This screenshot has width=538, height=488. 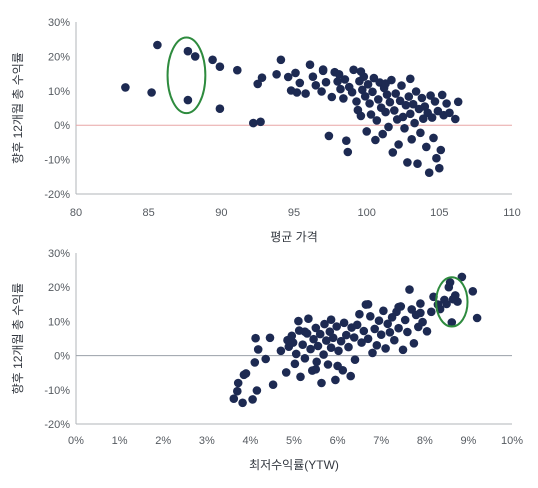 What do you see at coordinates (59, 23) in the screenshot?
I see `y-tick-label: 30%` at bounding box center [59, 23].